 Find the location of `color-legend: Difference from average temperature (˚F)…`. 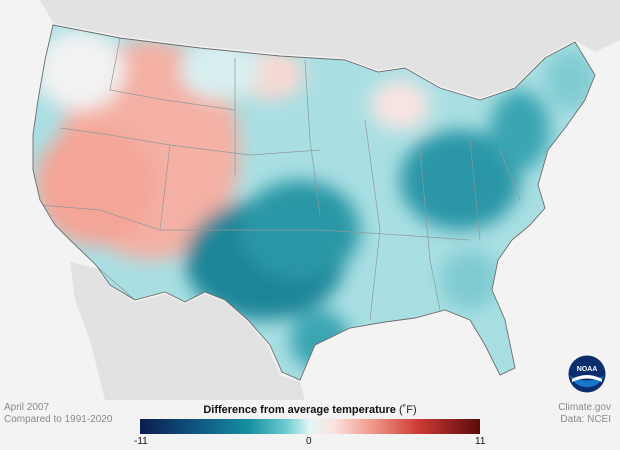

color-legend: Difference from average temperature (˚F)… is located at coordinates (309, 426).